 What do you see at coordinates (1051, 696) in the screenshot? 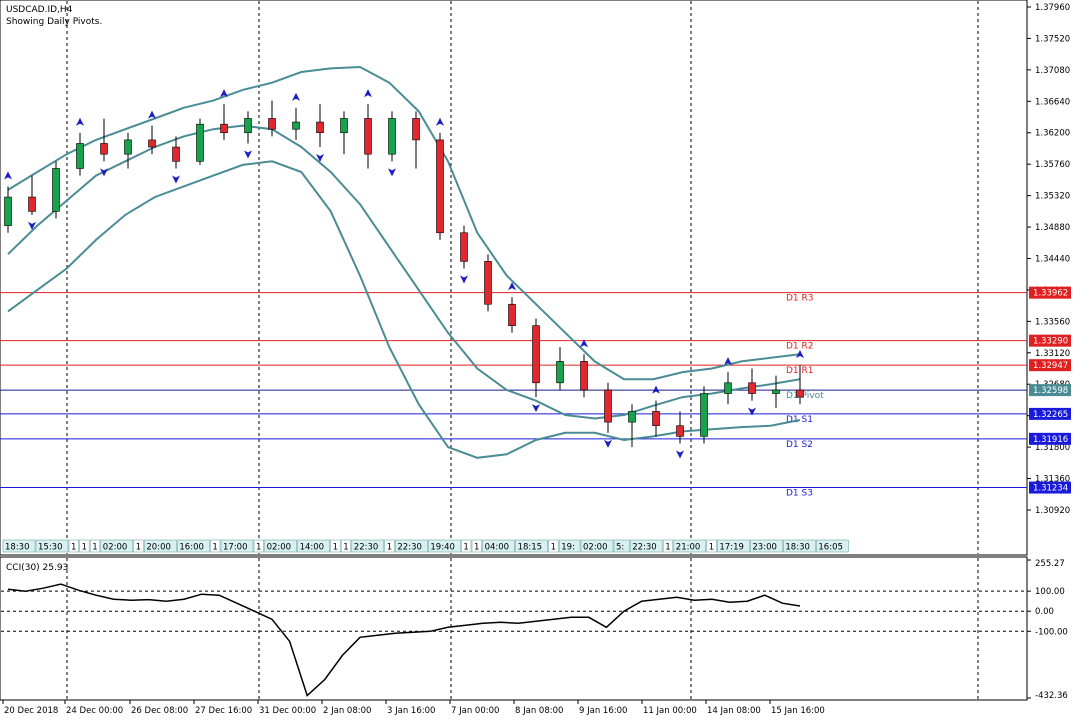
I see `cci-tick-label: -432.36` at bounding box center [1051, 696].